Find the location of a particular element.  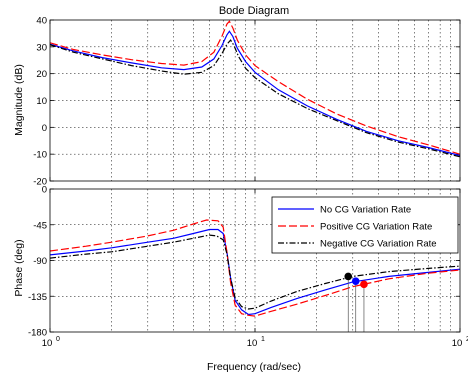

phase-xtick-exponent: 0 is located at coordinates (58, 339).